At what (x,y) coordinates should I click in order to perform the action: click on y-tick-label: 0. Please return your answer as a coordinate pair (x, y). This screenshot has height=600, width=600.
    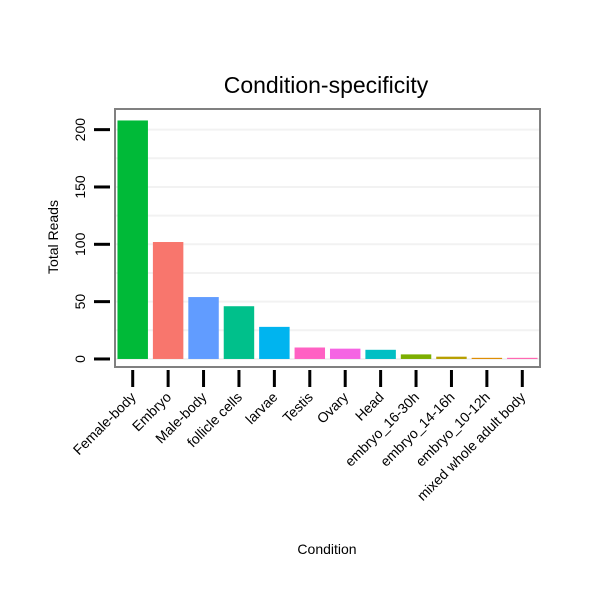
    Looking at the image, I should click on (80, 359).